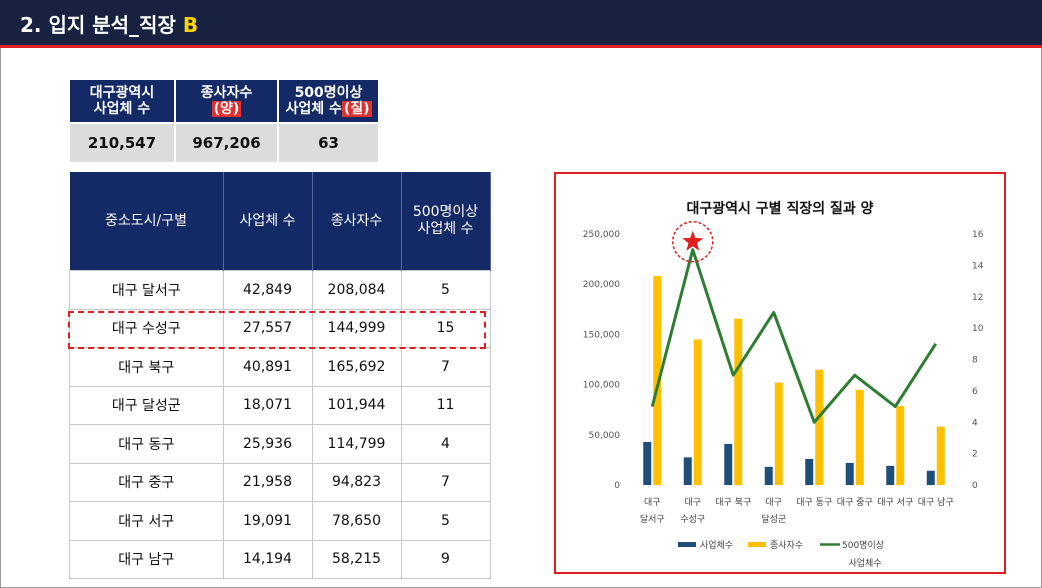 The image size is (1042, 588). I want to click on y-left-tick-label: 0, so click(617, 486).